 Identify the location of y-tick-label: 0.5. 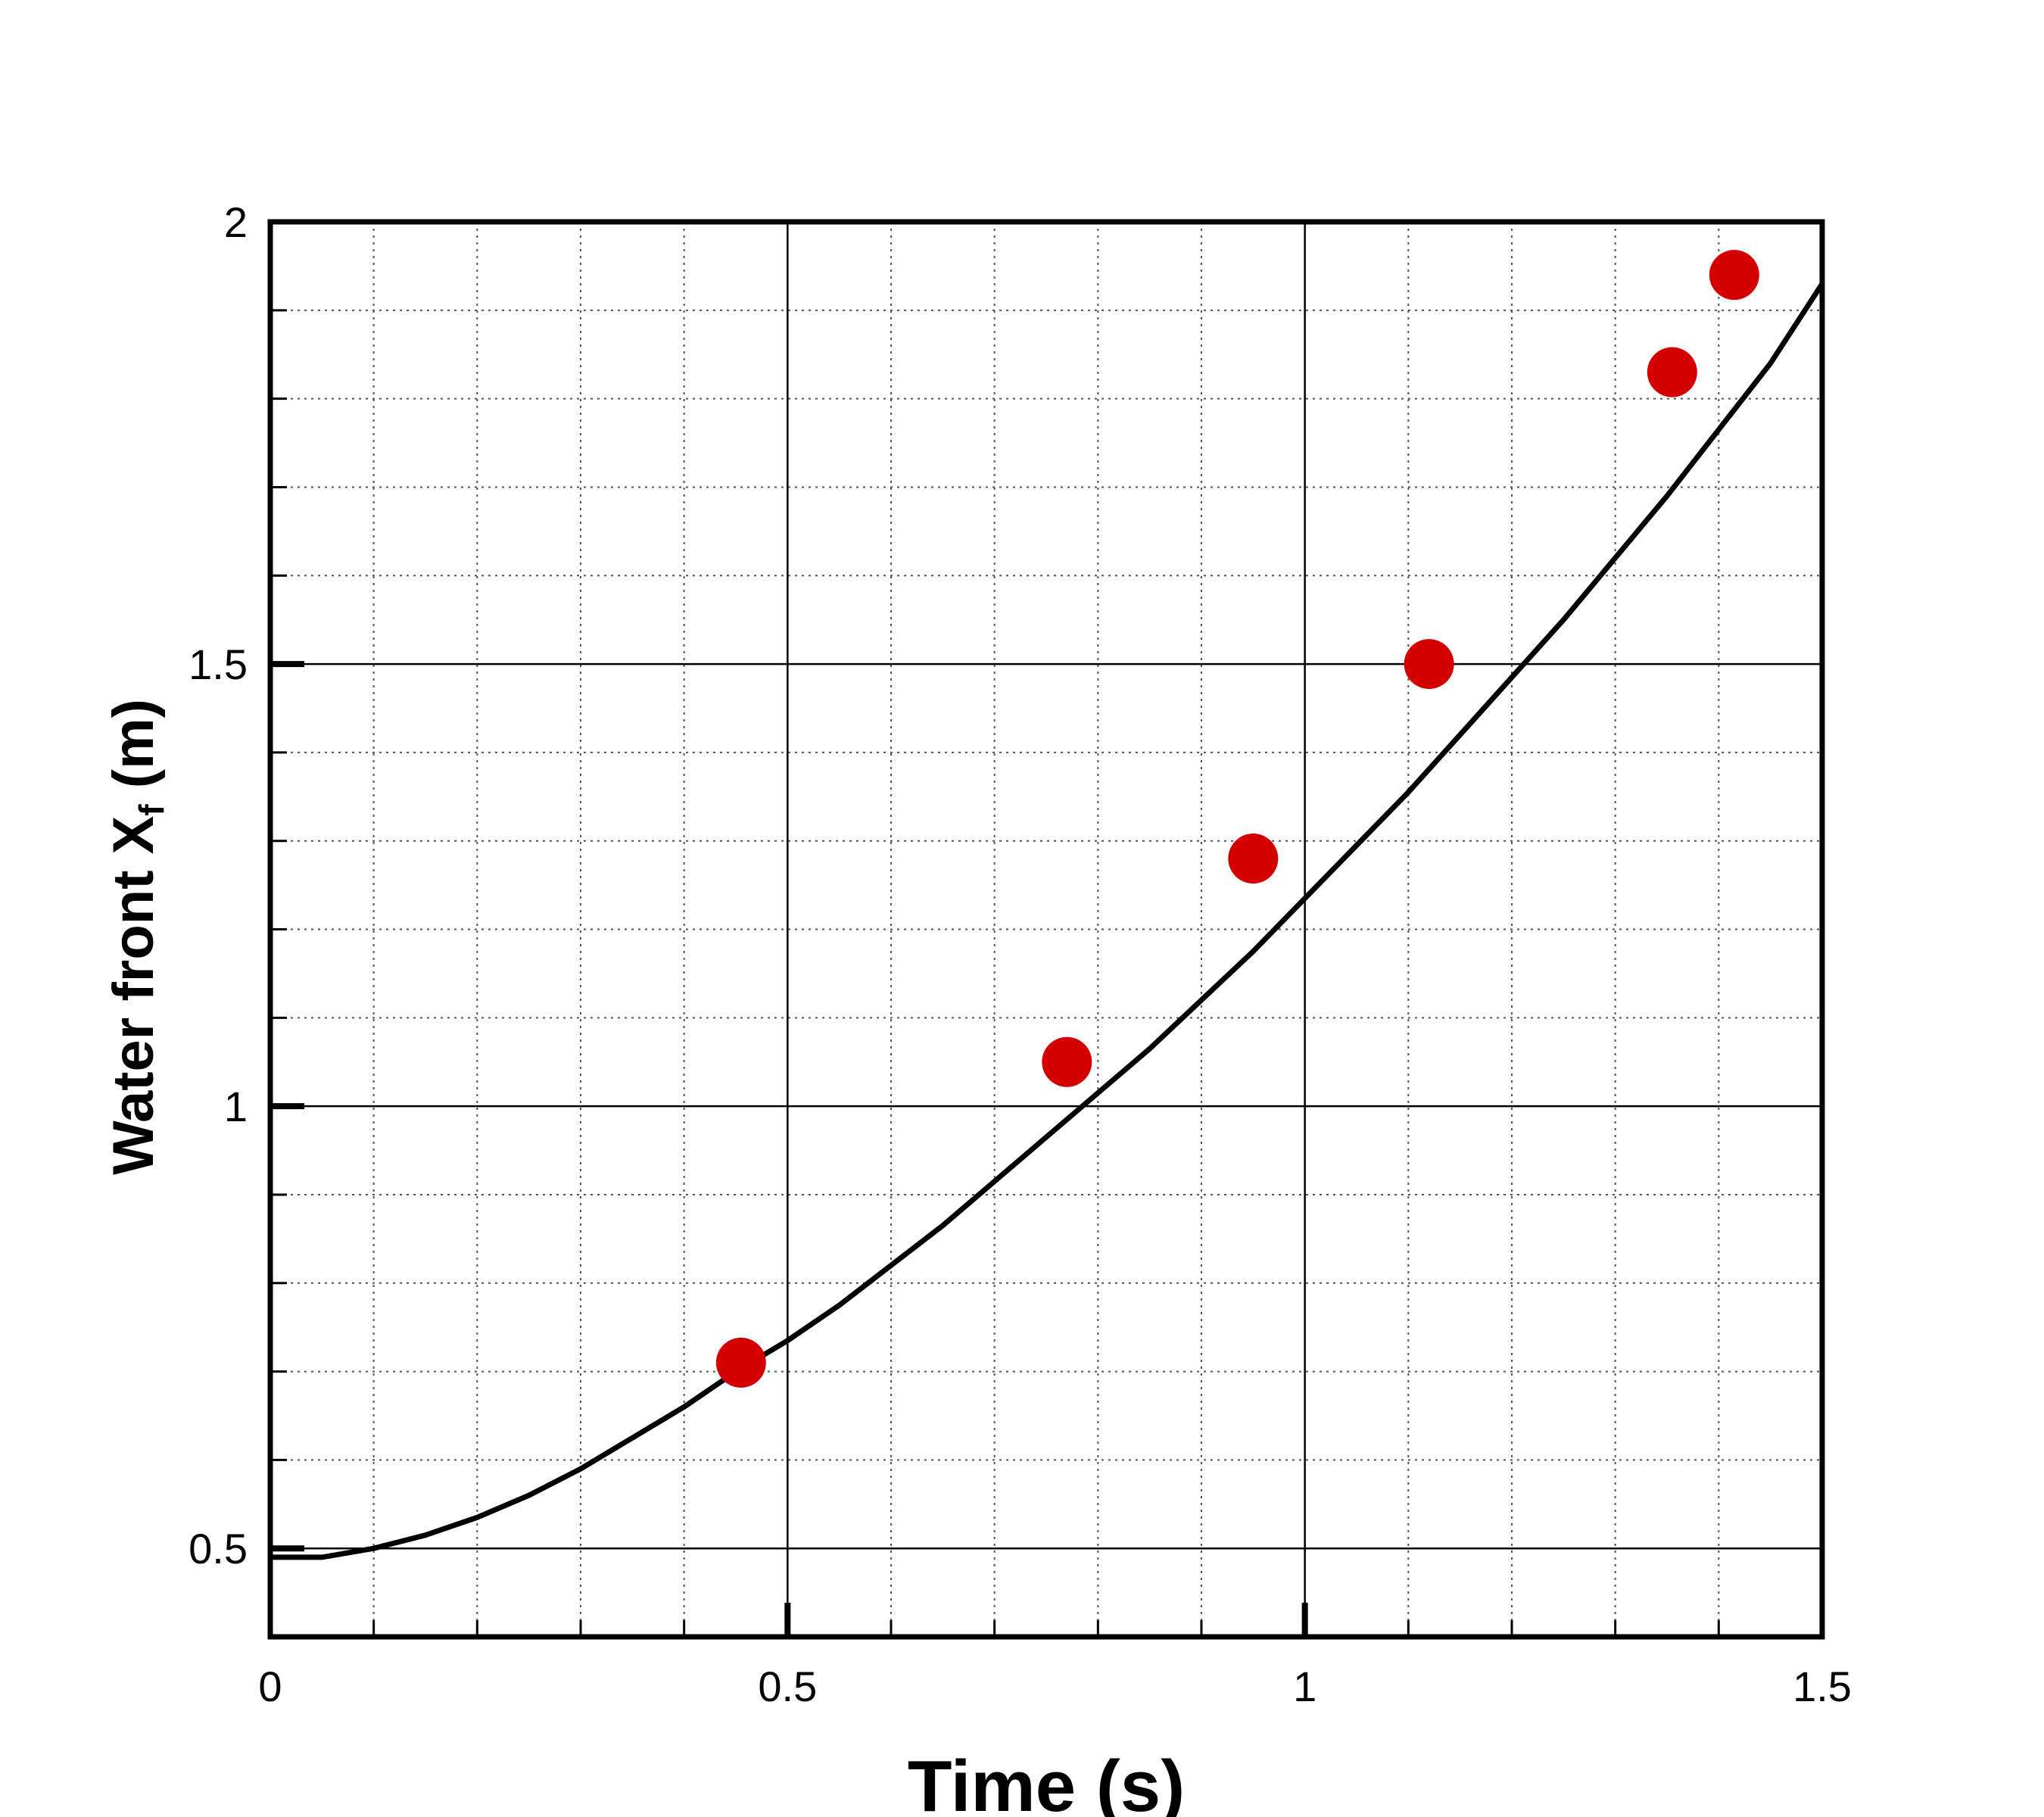
(218, 1548).